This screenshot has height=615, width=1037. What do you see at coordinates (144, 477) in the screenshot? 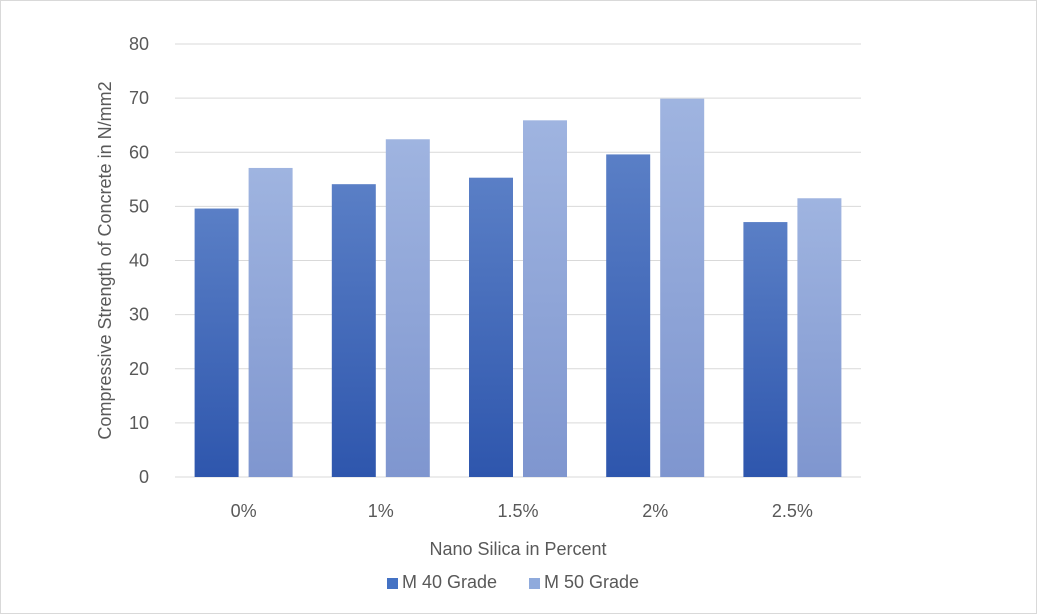
I see `y-tick-label: 0` at bounding box center [144, 477].